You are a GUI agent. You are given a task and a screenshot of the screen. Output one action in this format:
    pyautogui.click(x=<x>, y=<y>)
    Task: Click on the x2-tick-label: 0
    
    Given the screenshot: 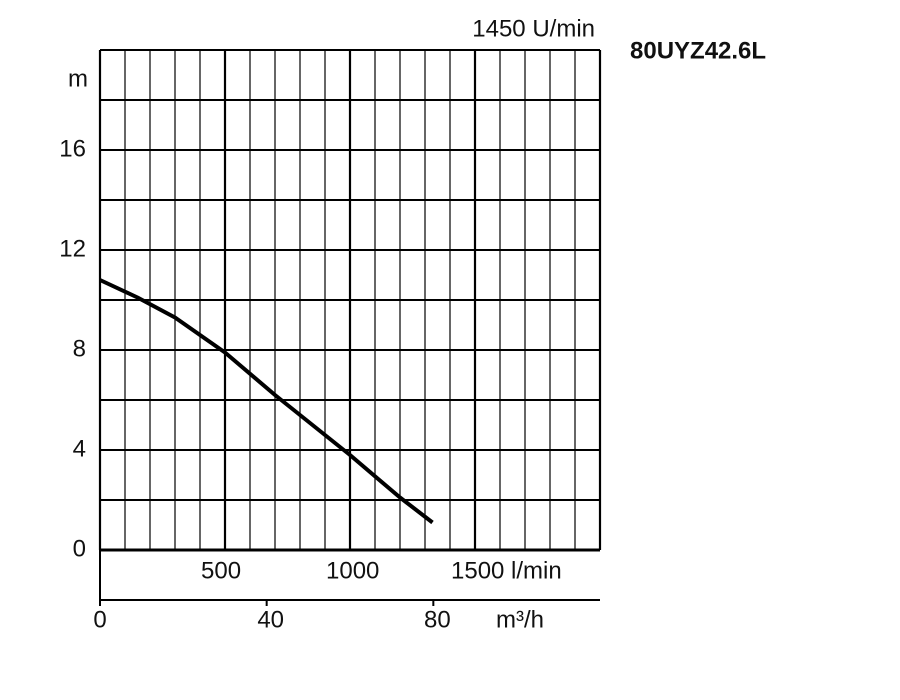 What is the action you would take?
    pyautogui.click(x=99, y=619)
    